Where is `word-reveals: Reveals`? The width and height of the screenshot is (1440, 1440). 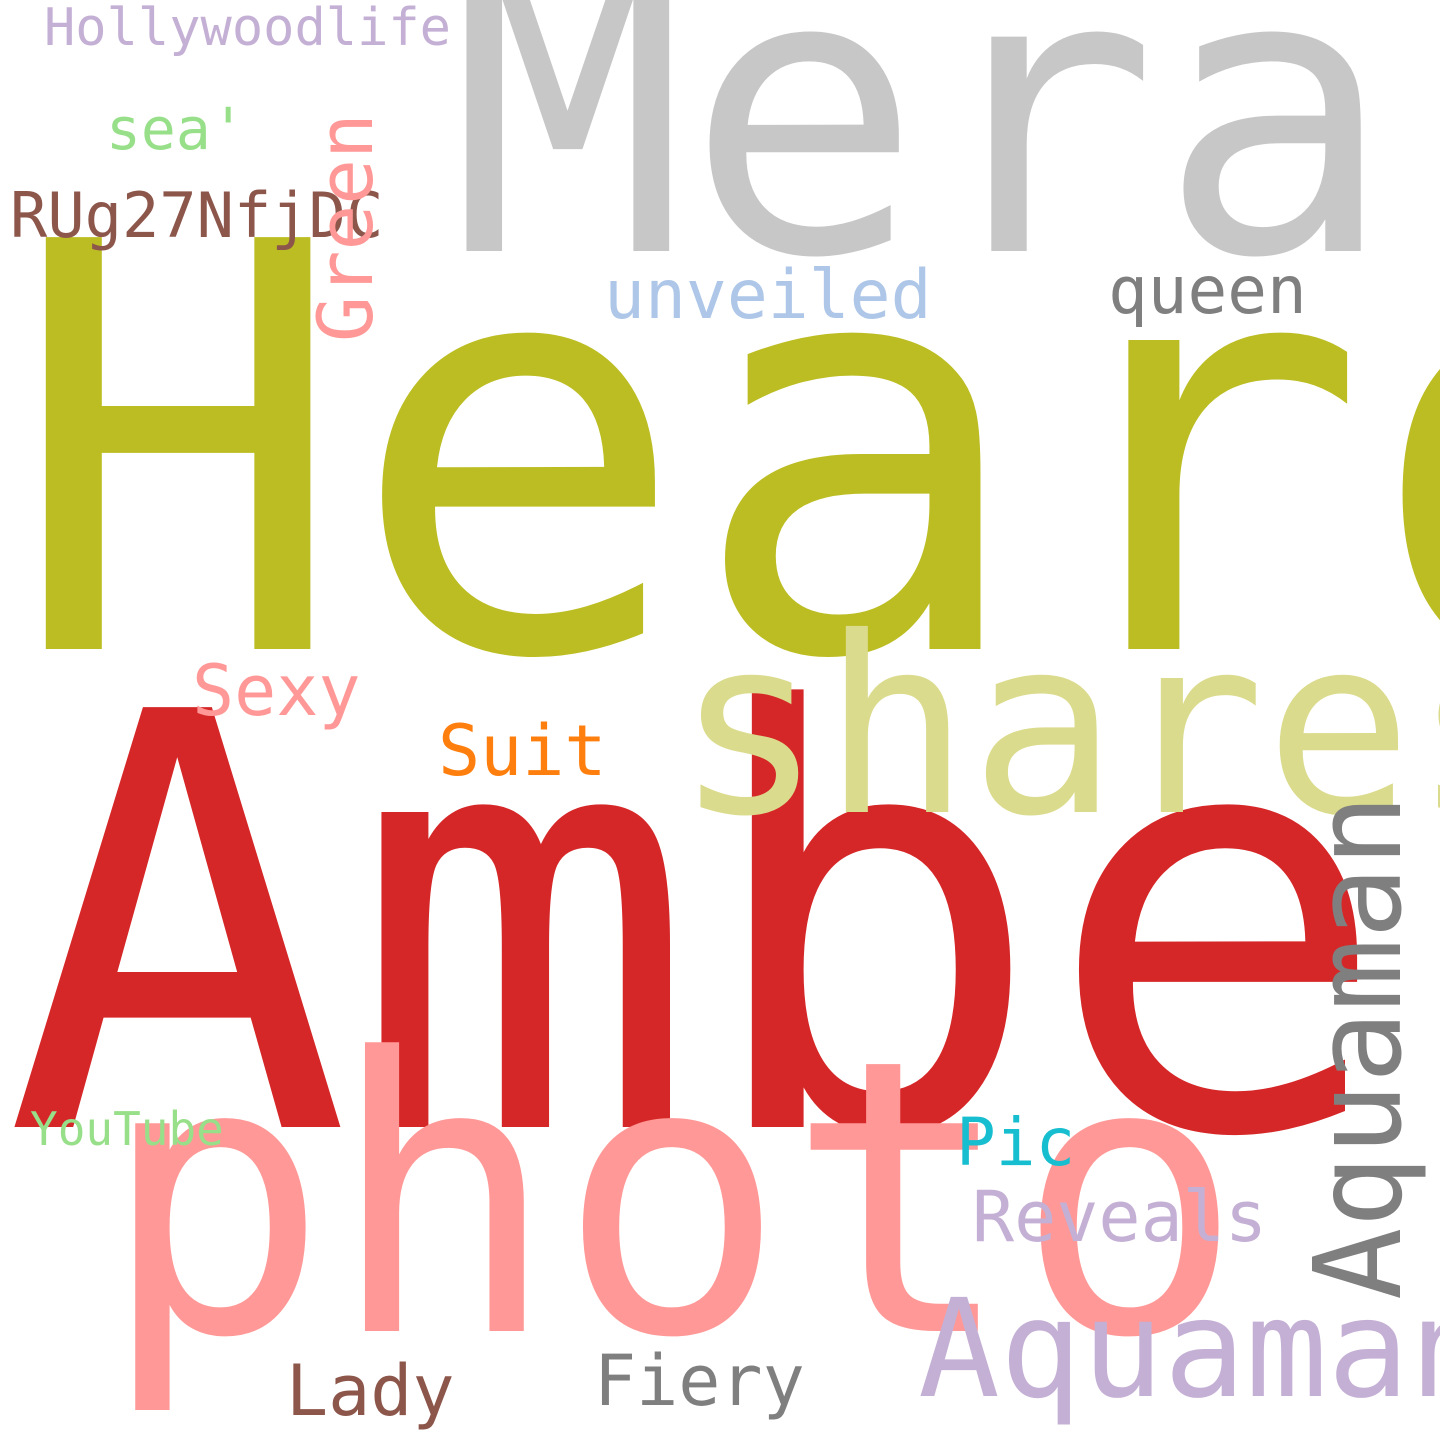 word-reveals: Reveals is located at coordinates (1120, 1217).